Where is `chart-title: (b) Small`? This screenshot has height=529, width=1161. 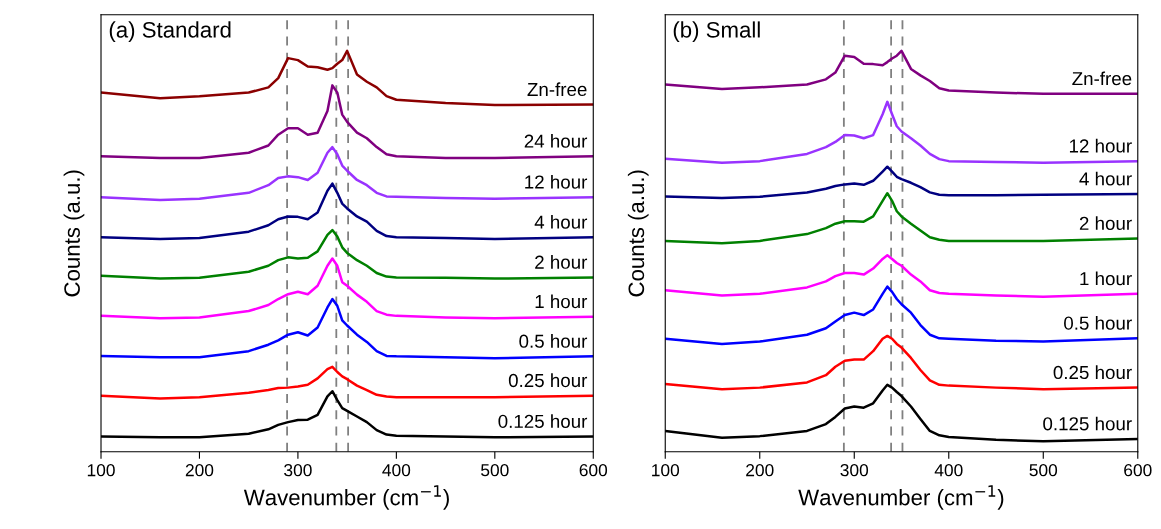
chart-title: (b) Small is located at coordinates (716, 32).